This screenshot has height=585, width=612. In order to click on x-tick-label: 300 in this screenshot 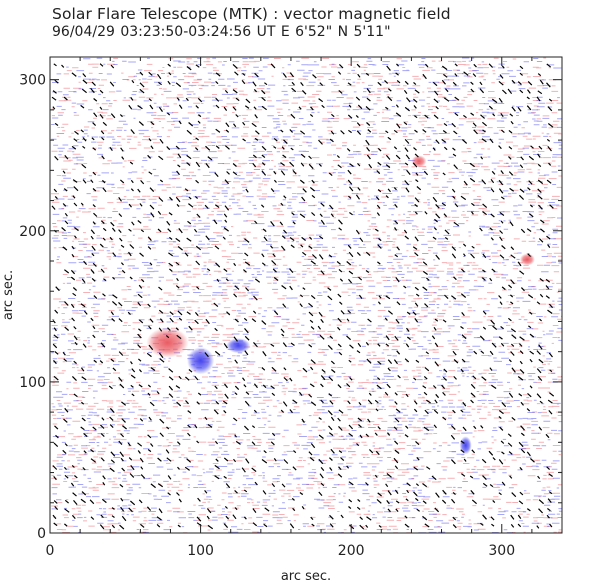, I will do `click(501, 551)`.